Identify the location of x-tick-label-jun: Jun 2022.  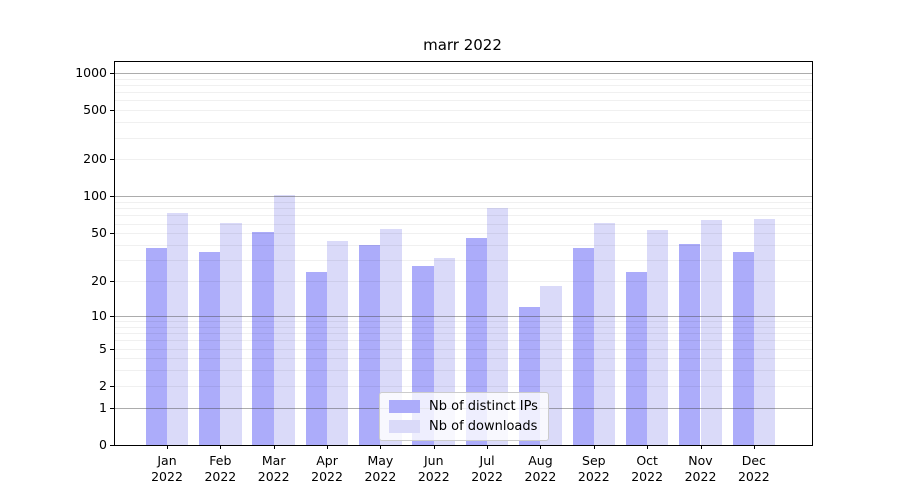
(433, 468).